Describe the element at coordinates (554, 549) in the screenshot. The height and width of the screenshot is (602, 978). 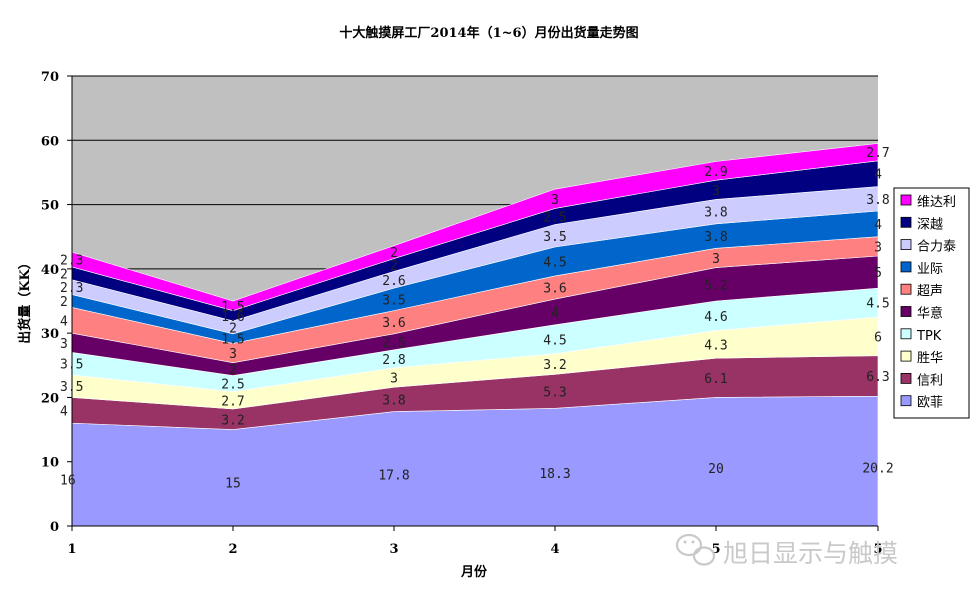
I see `x-tick-label: 4` at that location.